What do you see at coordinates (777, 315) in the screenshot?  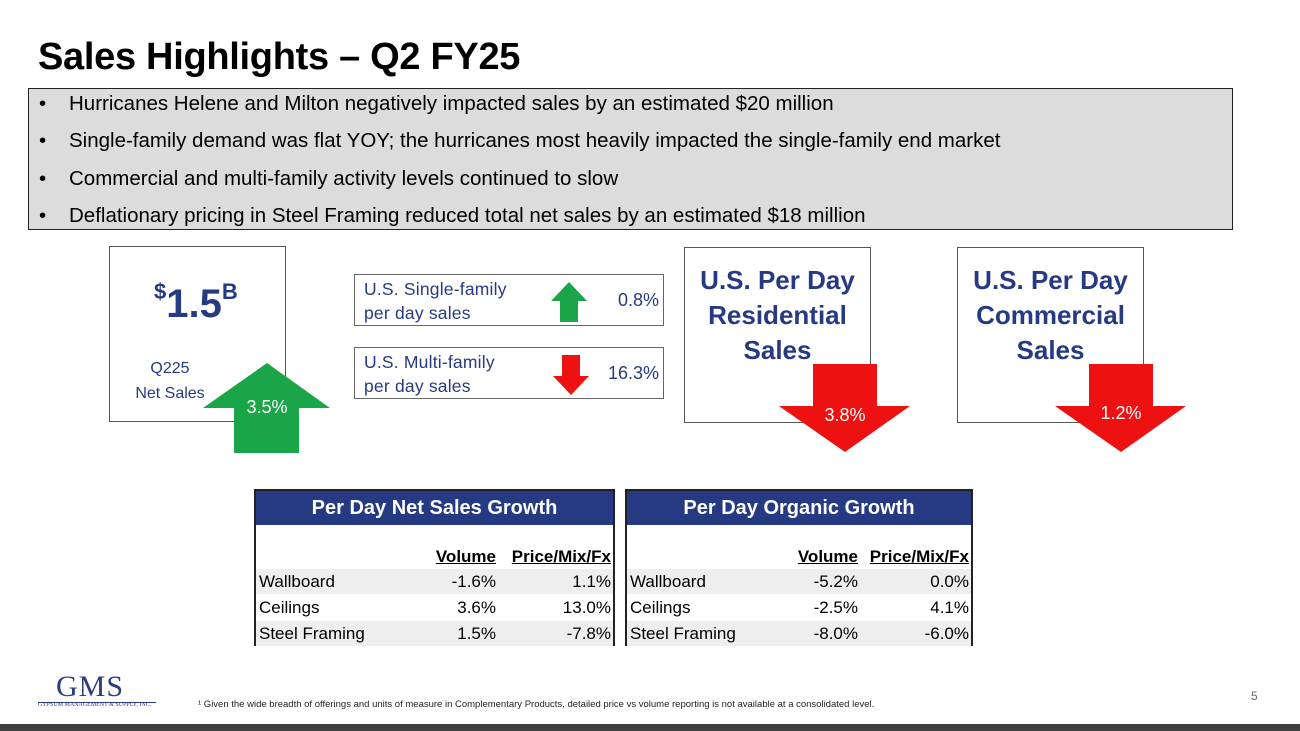 I see `card-title: U.S. Per Day Residential Sales` at bounding box center [777, 315].